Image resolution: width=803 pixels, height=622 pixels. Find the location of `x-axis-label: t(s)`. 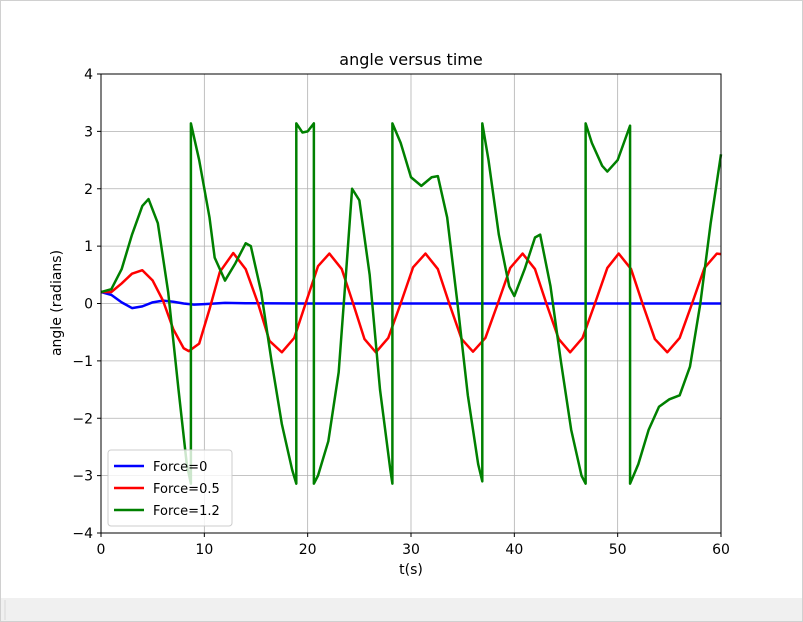

x-axis-label: t(s) is located at coordinates (411, 570).